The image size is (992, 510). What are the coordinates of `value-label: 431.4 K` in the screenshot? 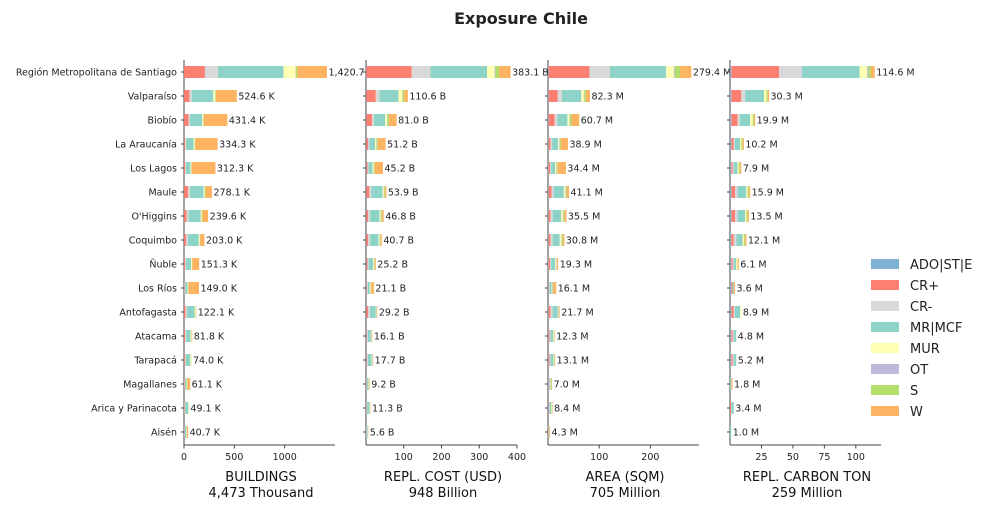 It's located at (247, 121).